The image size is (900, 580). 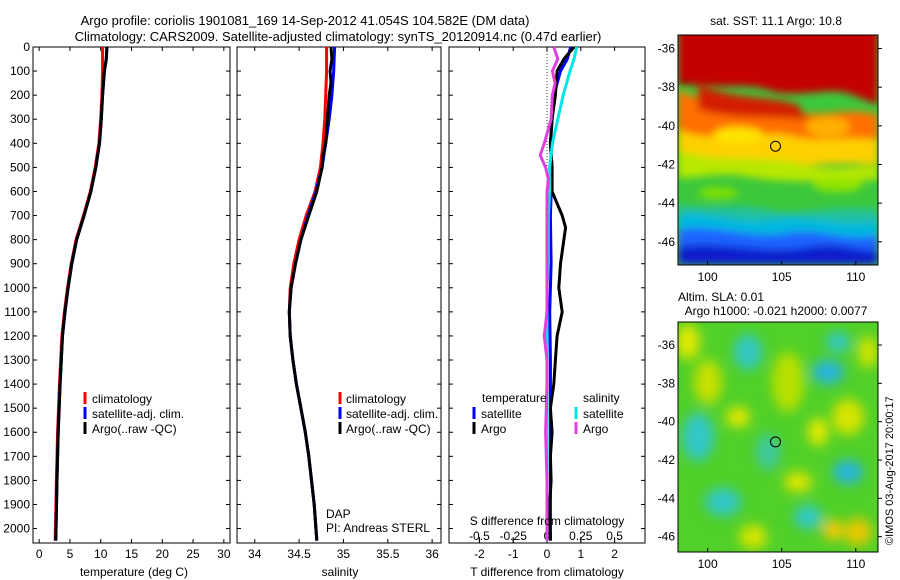 What do you see at coordinates (340, 572) in the screenshot?
I see `salinity-x-label: salinity` at bounding box center [340, 572].